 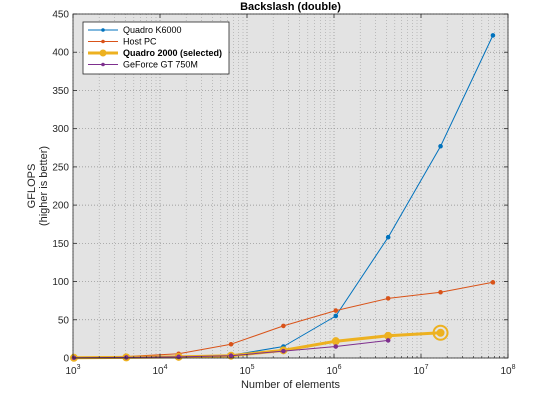 I want to click on y-axis-label: GFLOPS (higher is better), so click(x=38, y=186).